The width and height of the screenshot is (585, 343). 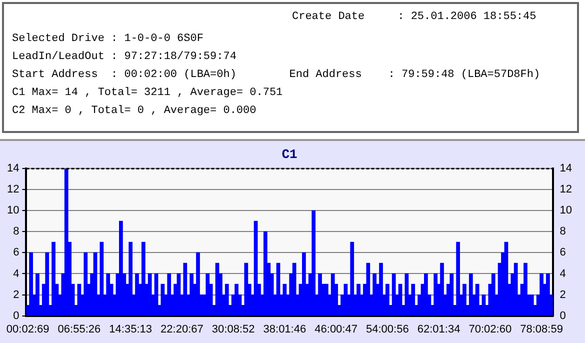 I want to click on text: C2 Max= 0 , Total= 0 , Average= 0.000, so click(x=135, y=111).